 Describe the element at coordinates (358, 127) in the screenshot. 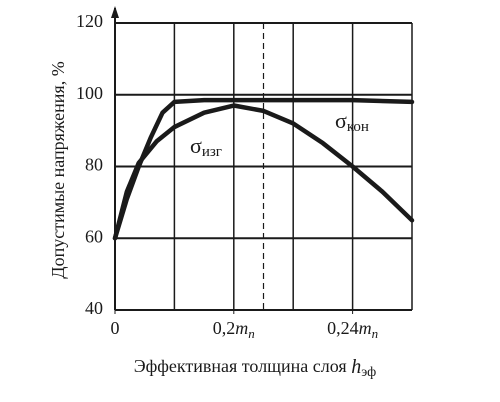

I see `series-label-part: кон` at that location.